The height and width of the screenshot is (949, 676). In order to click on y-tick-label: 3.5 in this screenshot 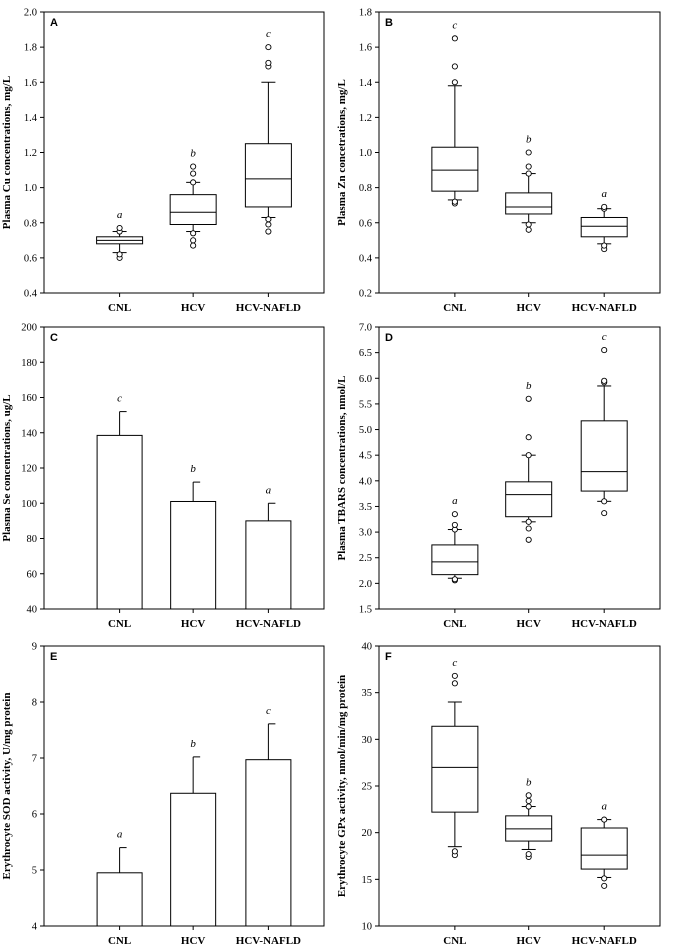, I will do `click(365, 507)`.